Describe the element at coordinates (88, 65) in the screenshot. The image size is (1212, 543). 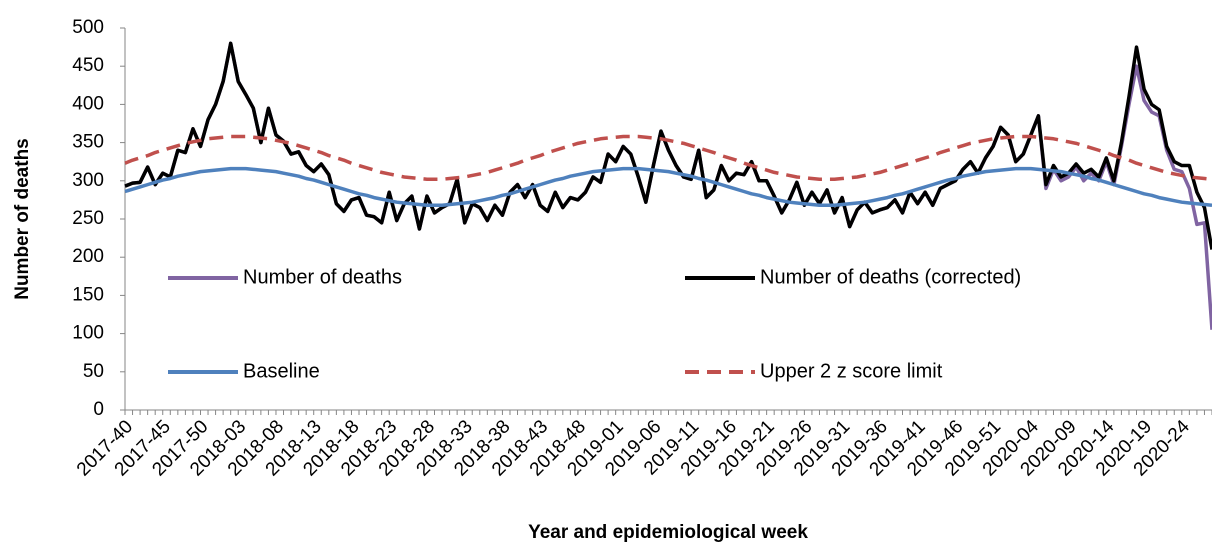
I see `y-tick-label: 450` at that location.